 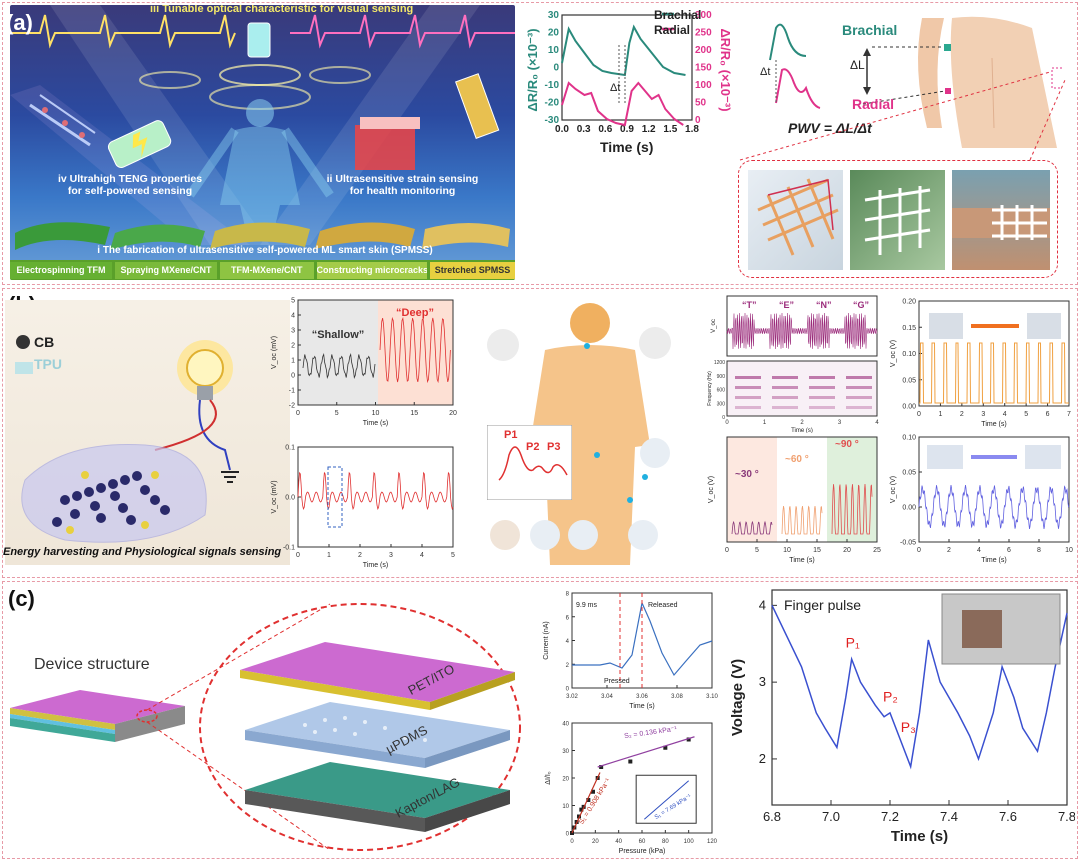 What do you see at coordinates (719, 363) in the screenshot?
I see `y-tick-label: 1200` at bounding box center [719, 363].